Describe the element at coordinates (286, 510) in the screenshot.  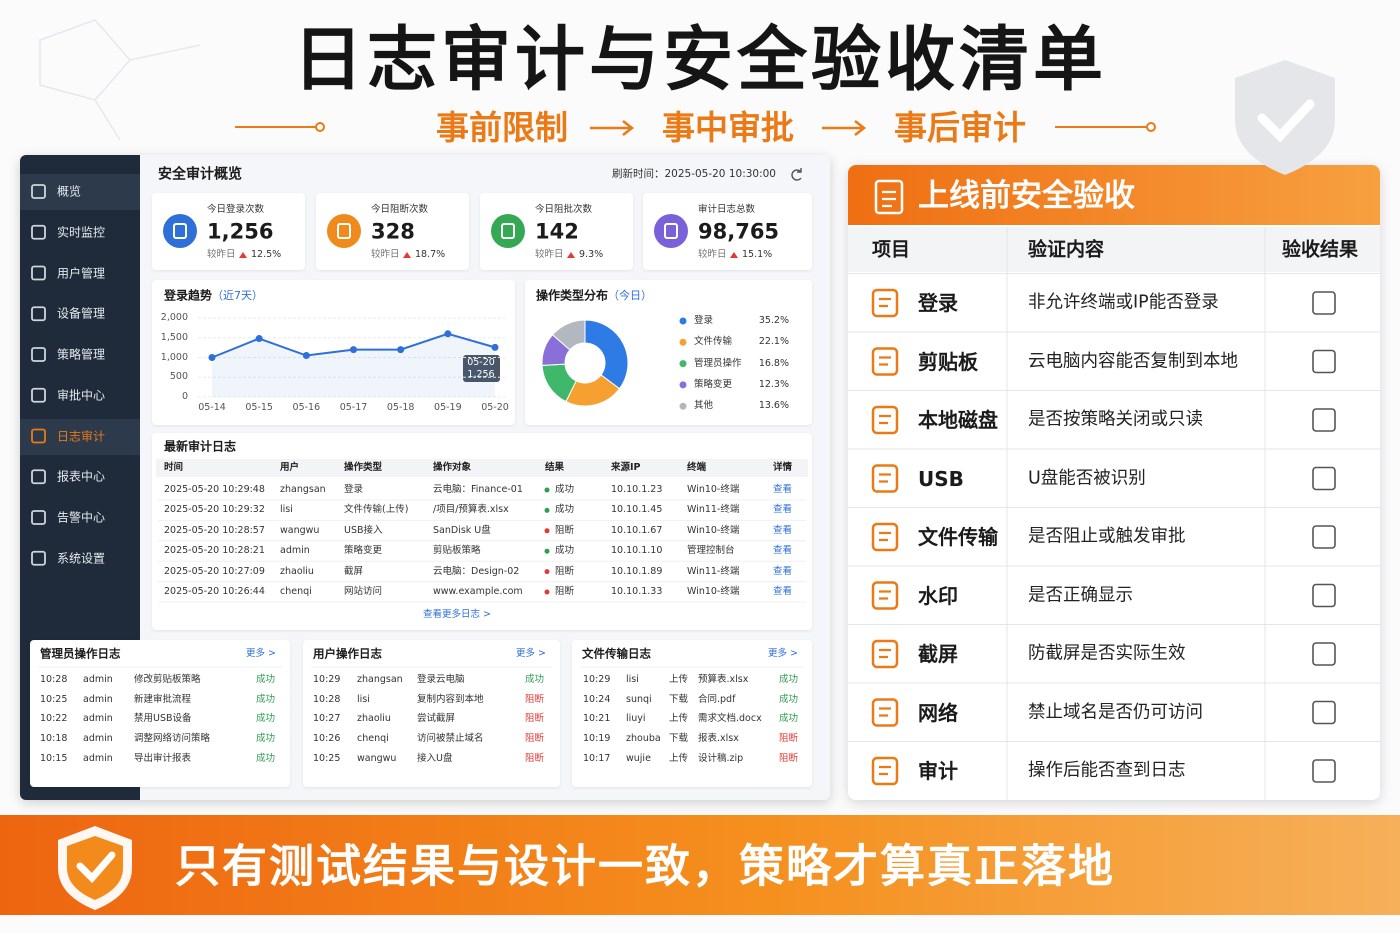
I see `table-cell: lisi` at that location.